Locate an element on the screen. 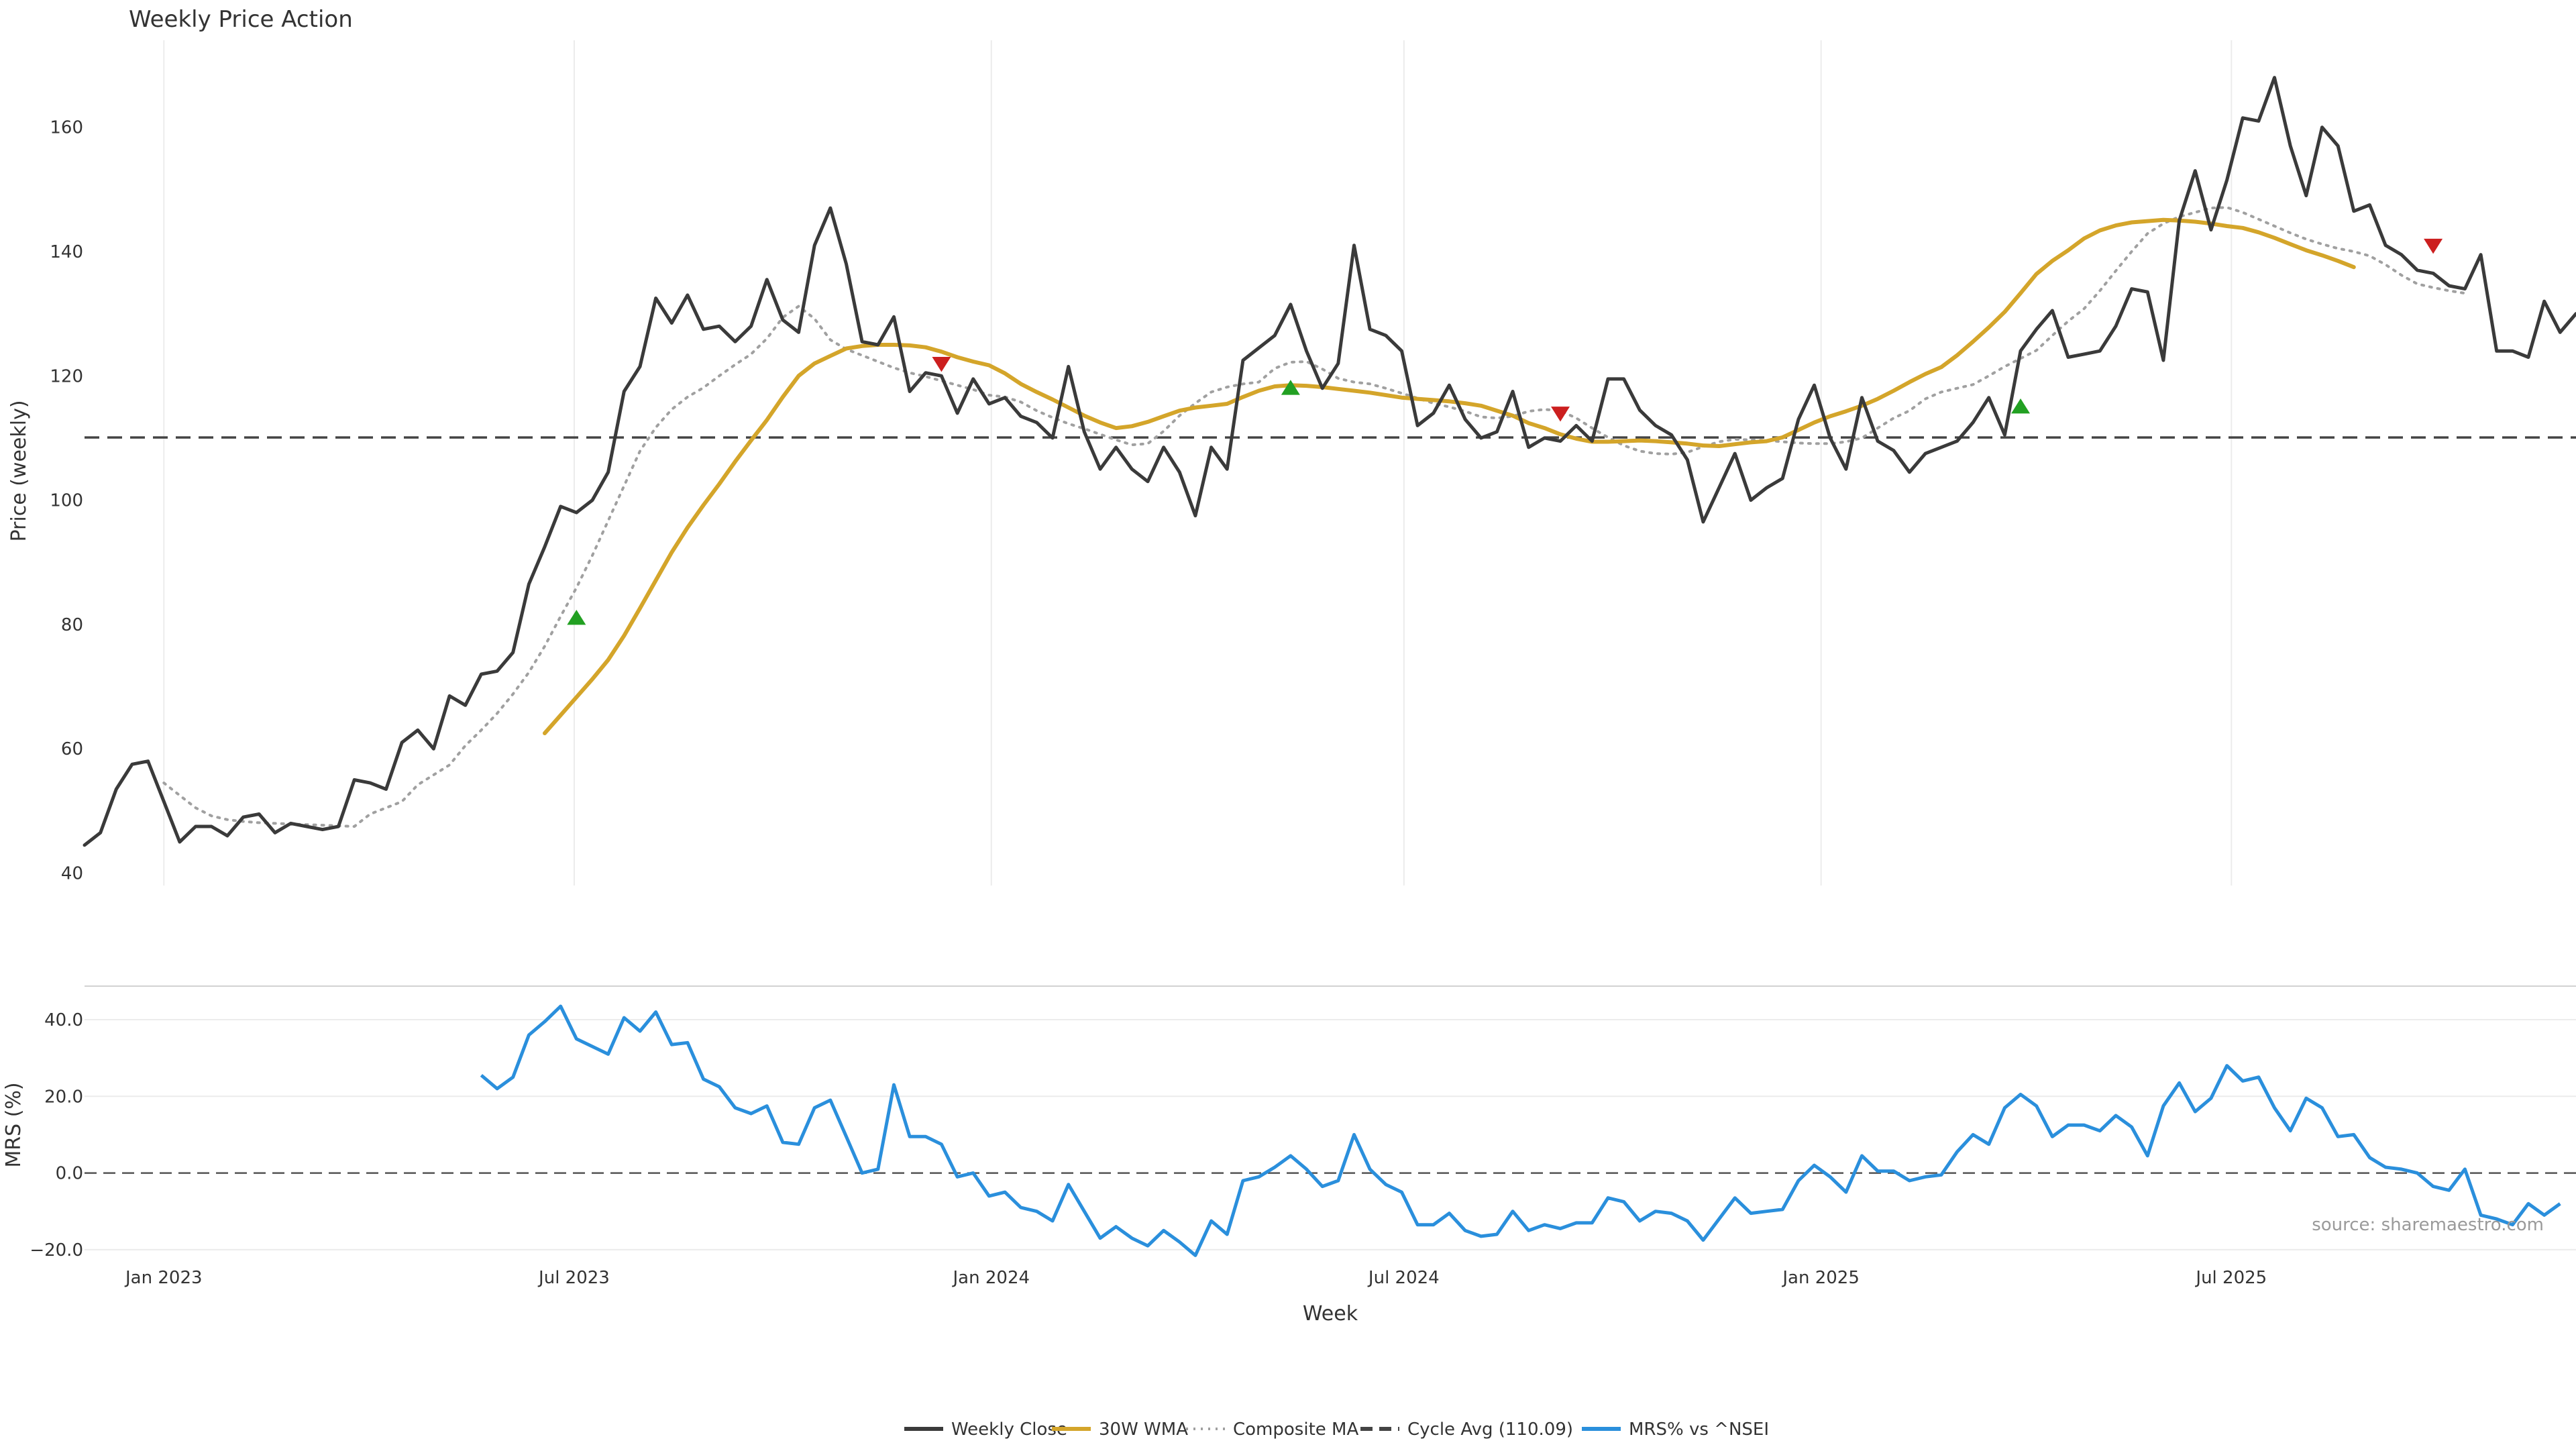  price-y-ticks: 40 60 80 100 120 140 160 is located at coordinates (66, 501).